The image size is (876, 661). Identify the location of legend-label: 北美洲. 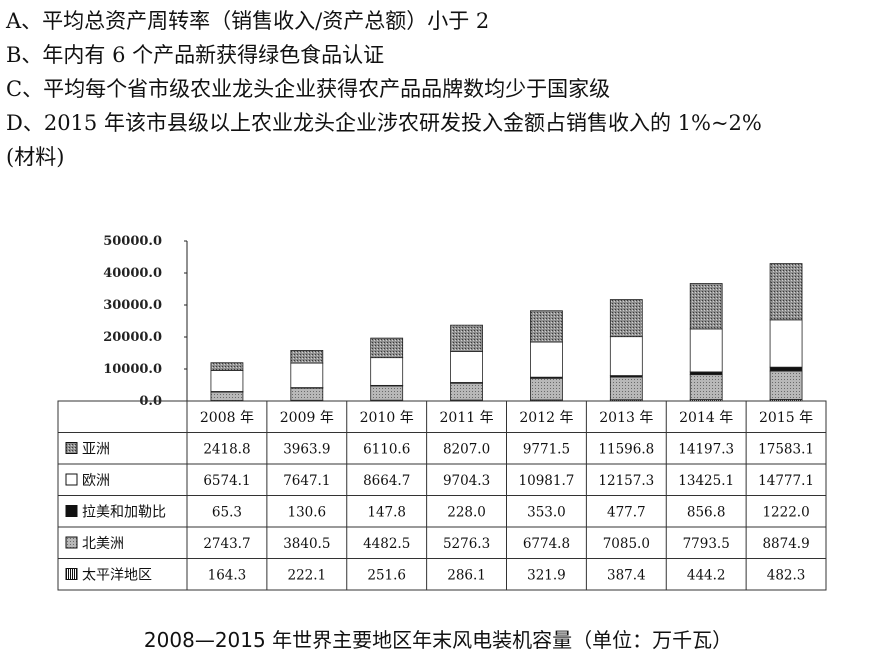
(103, 544).